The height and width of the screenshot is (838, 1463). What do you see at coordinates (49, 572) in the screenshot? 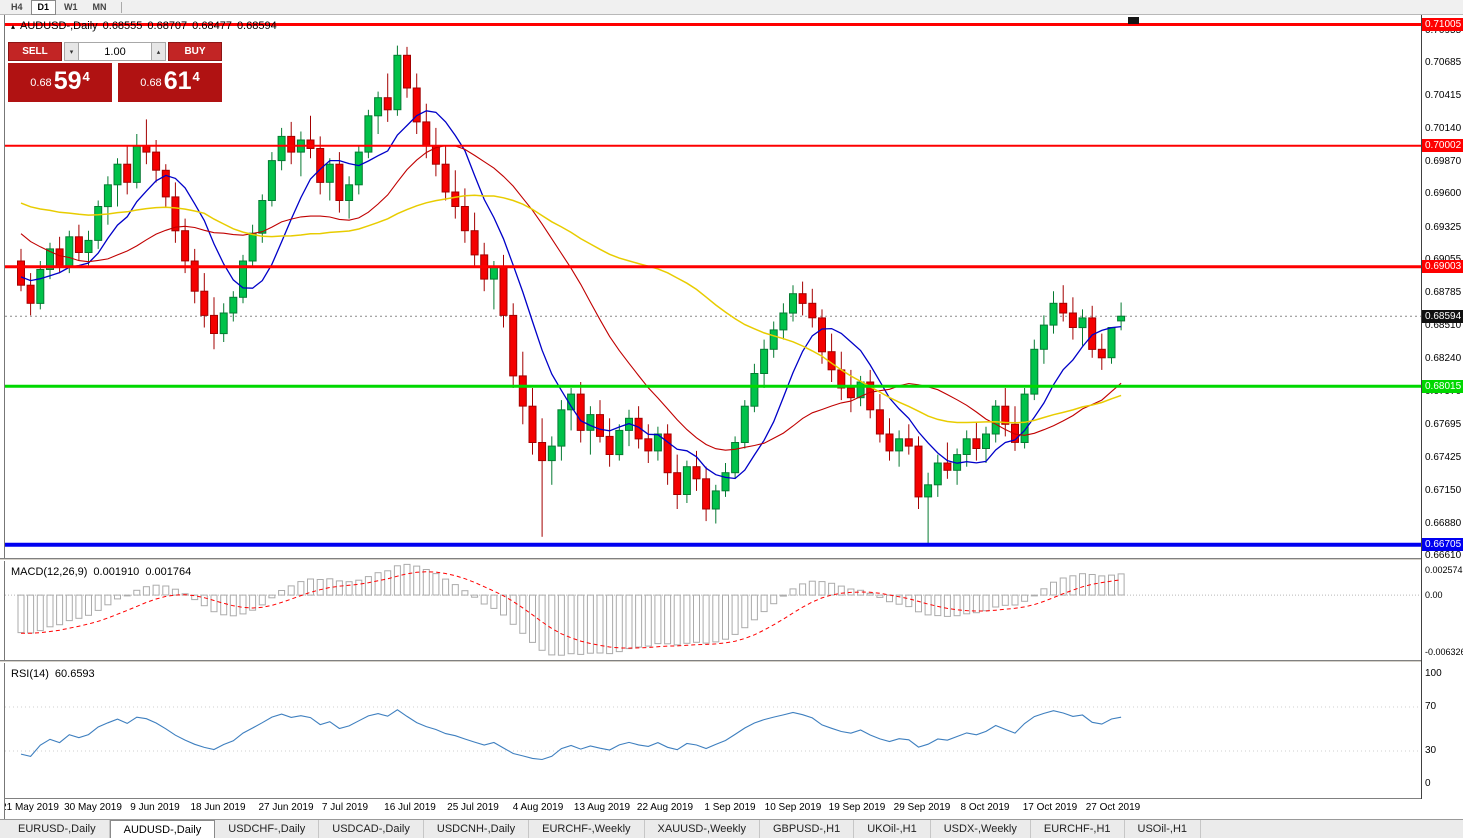
I see `macd-name: MACD(12,26,9)` at bounding box center [49, 572].